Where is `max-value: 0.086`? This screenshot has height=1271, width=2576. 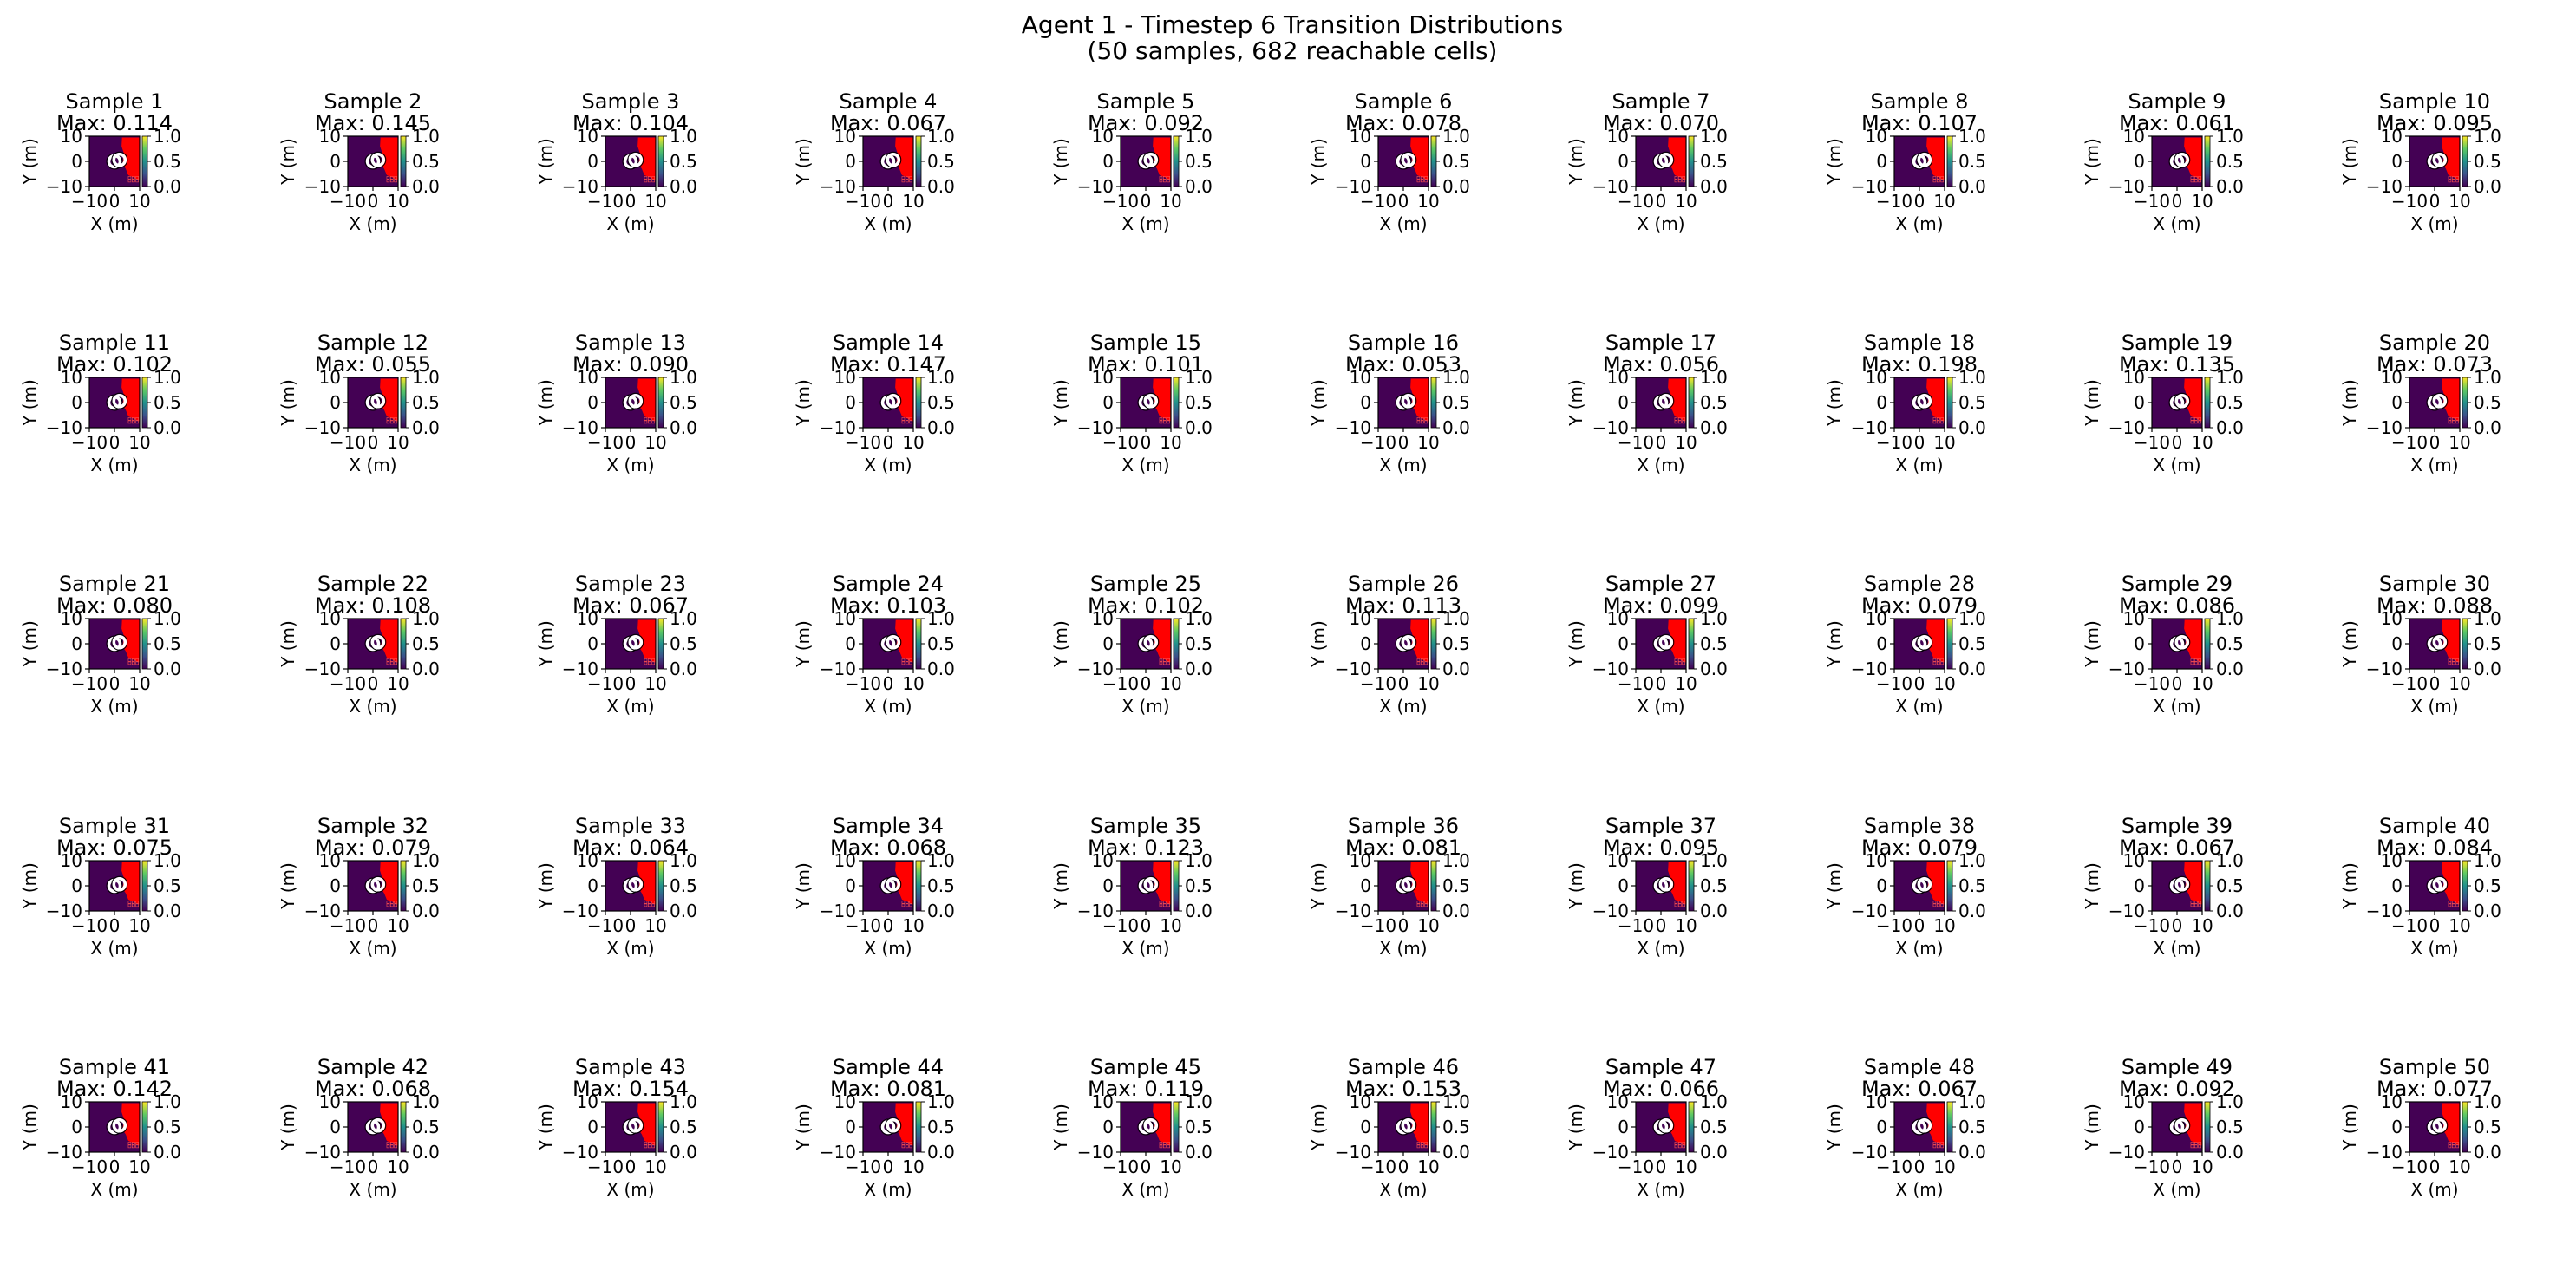
max-value: 0.086 is located at coordinates (2205, 605).